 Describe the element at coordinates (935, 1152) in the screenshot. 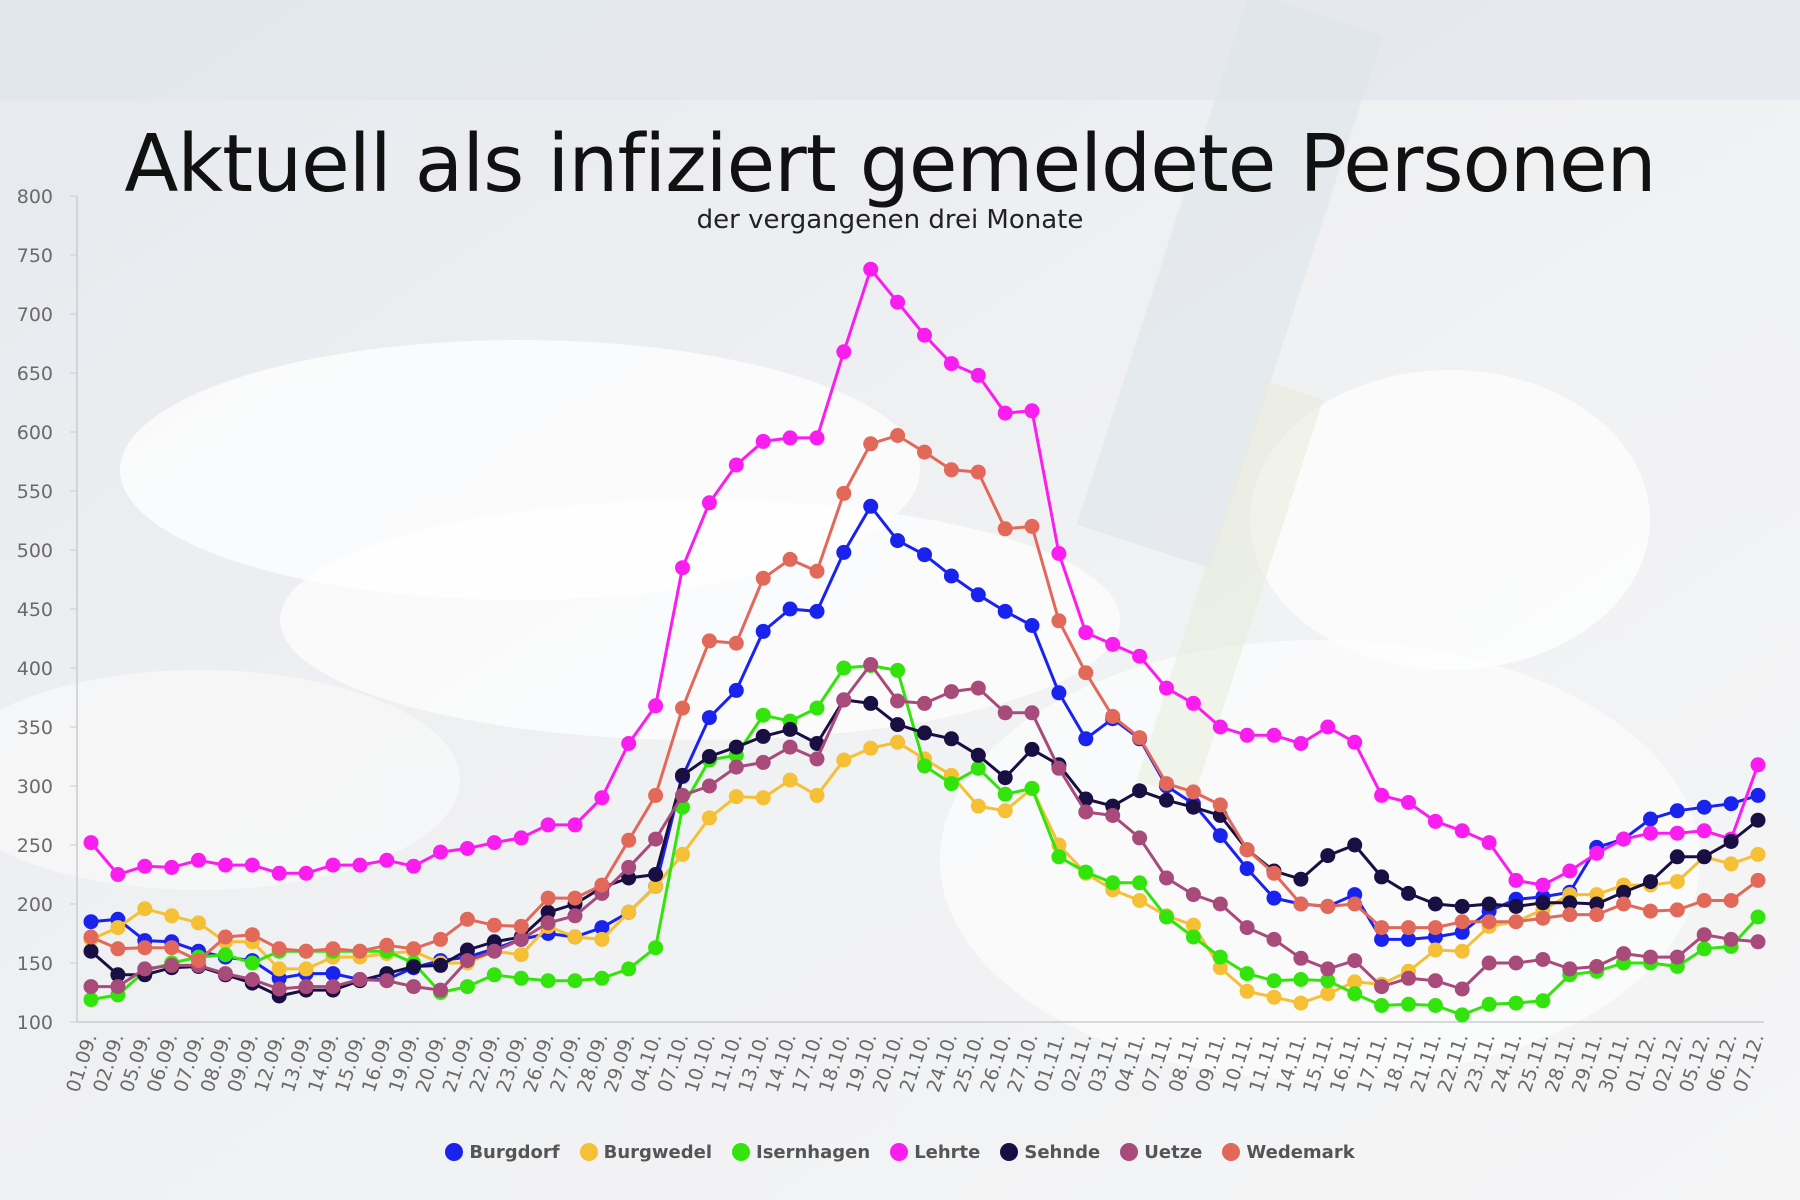

I see `legend-item-lehrte: Lehrte` at that location.